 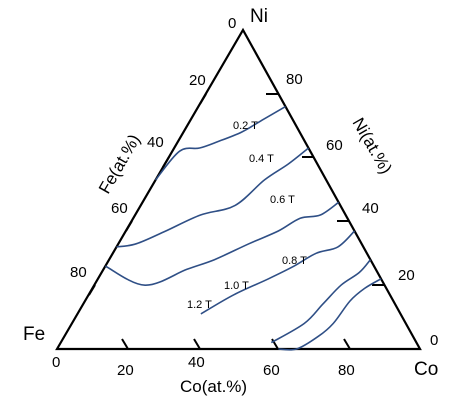 What do you see at coordinates (119, 208) in the screenshot?
I see `fe-tick-label-60: 60` at bounding box center [119, 208].